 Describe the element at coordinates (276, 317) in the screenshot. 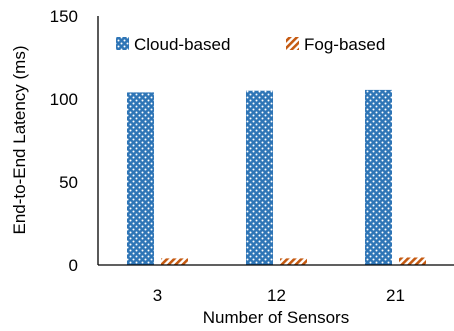

I see `x-axis-title: Number of Sensors` at that location.